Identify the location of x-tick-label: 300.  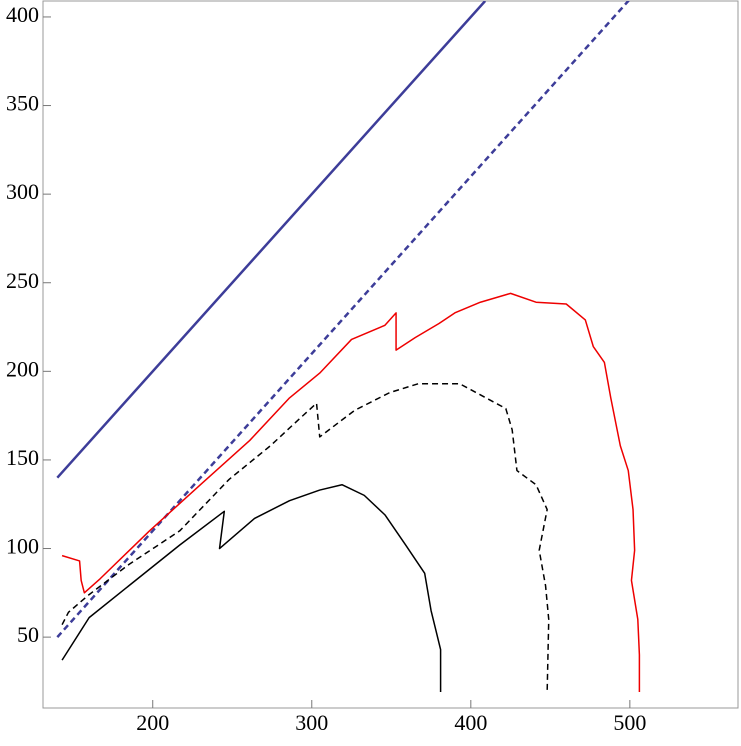
(311, 722).